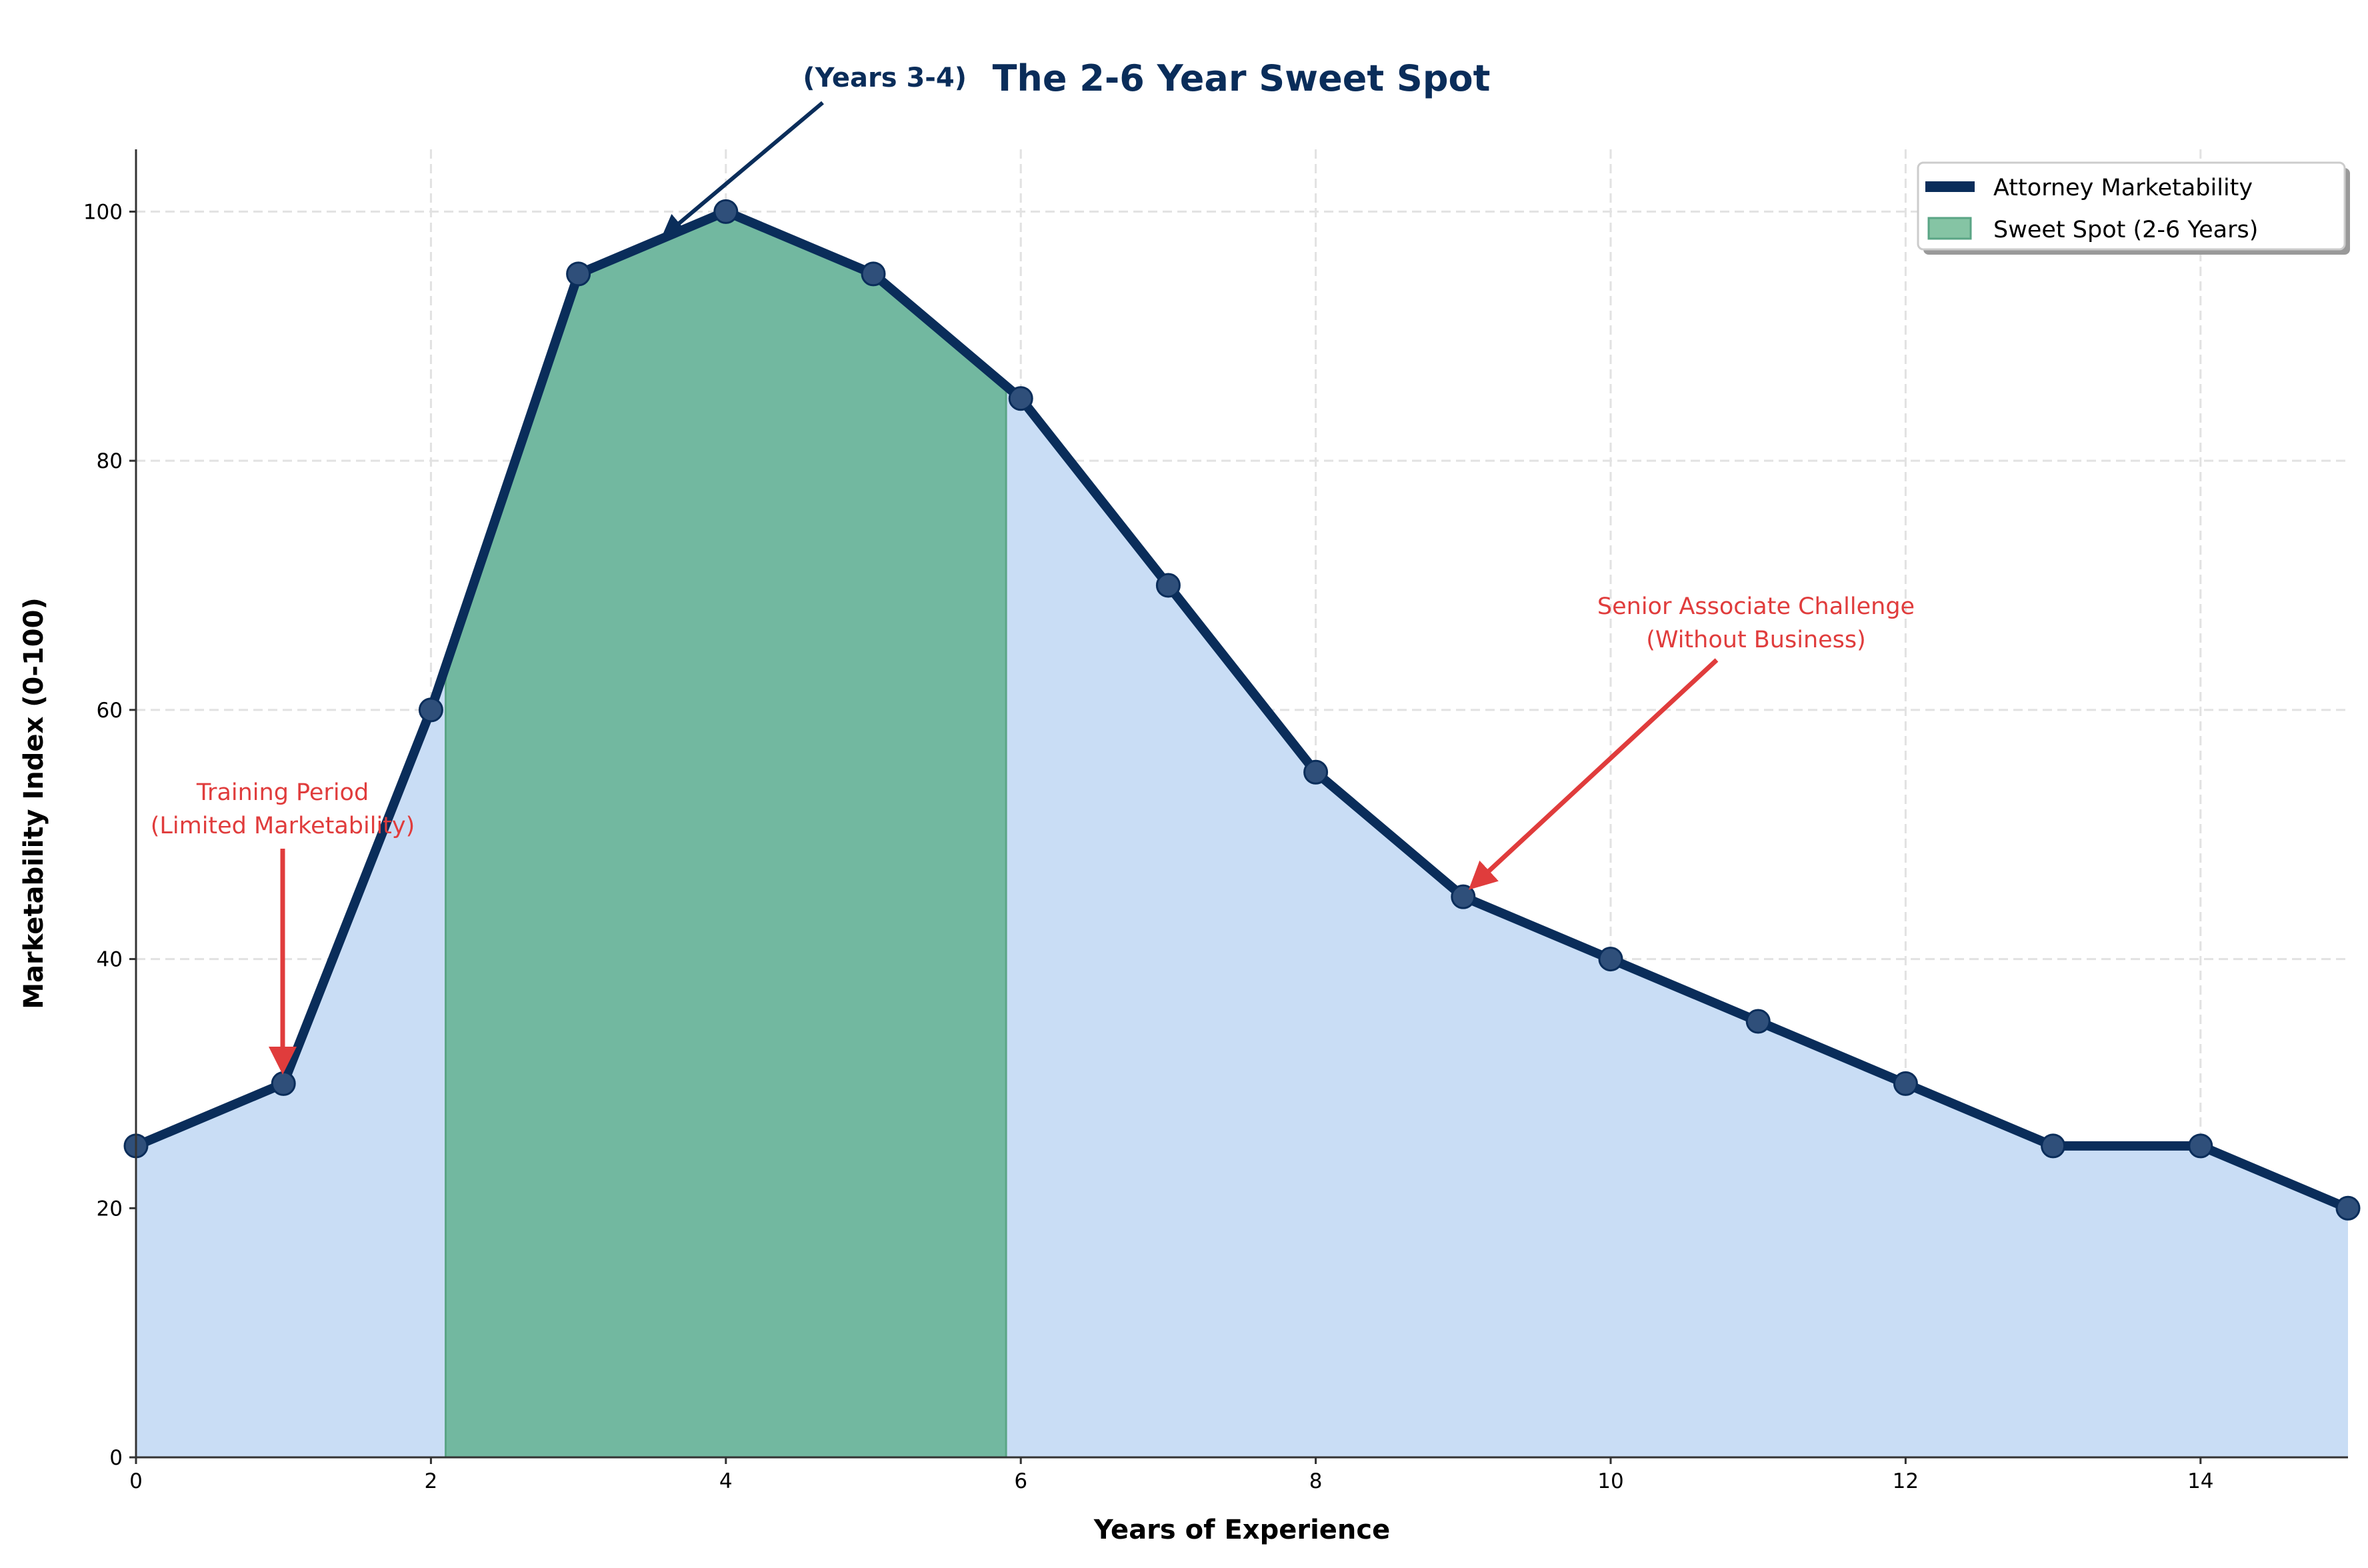 Image resolution: width=2368 pixels, height=1568 pixels. Describe the element at coordinates (726, 1481) in the screenshot. I see `x-tick-label: 4` at that location.